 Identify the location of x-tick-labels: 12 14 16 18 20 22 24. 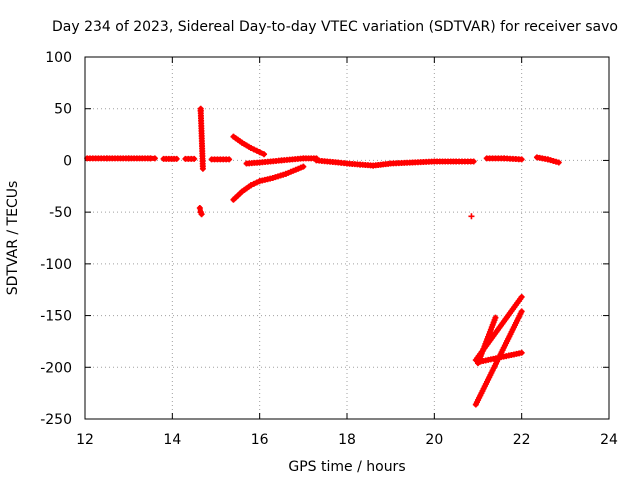
(347, 440).